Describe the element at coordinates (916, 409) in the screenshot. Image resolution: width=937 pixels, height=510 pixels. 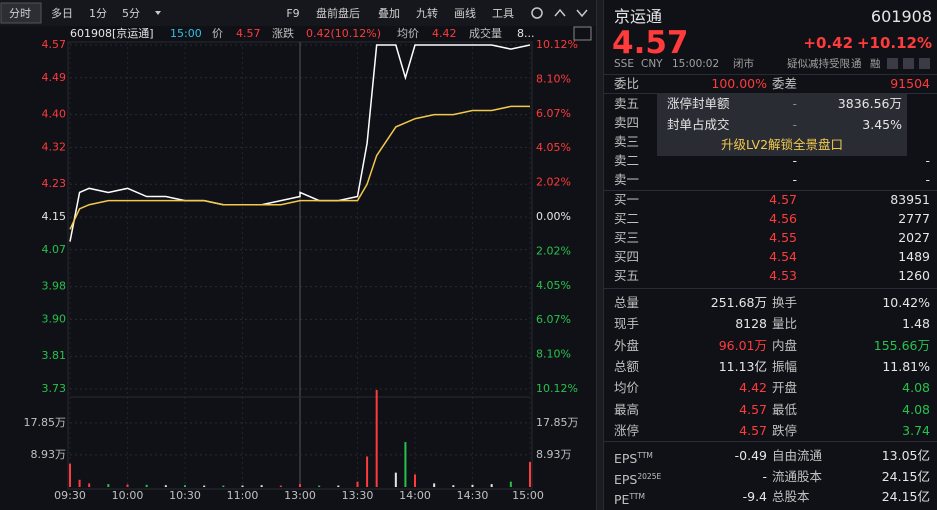
I see `stat-value: 4.08` at that location.